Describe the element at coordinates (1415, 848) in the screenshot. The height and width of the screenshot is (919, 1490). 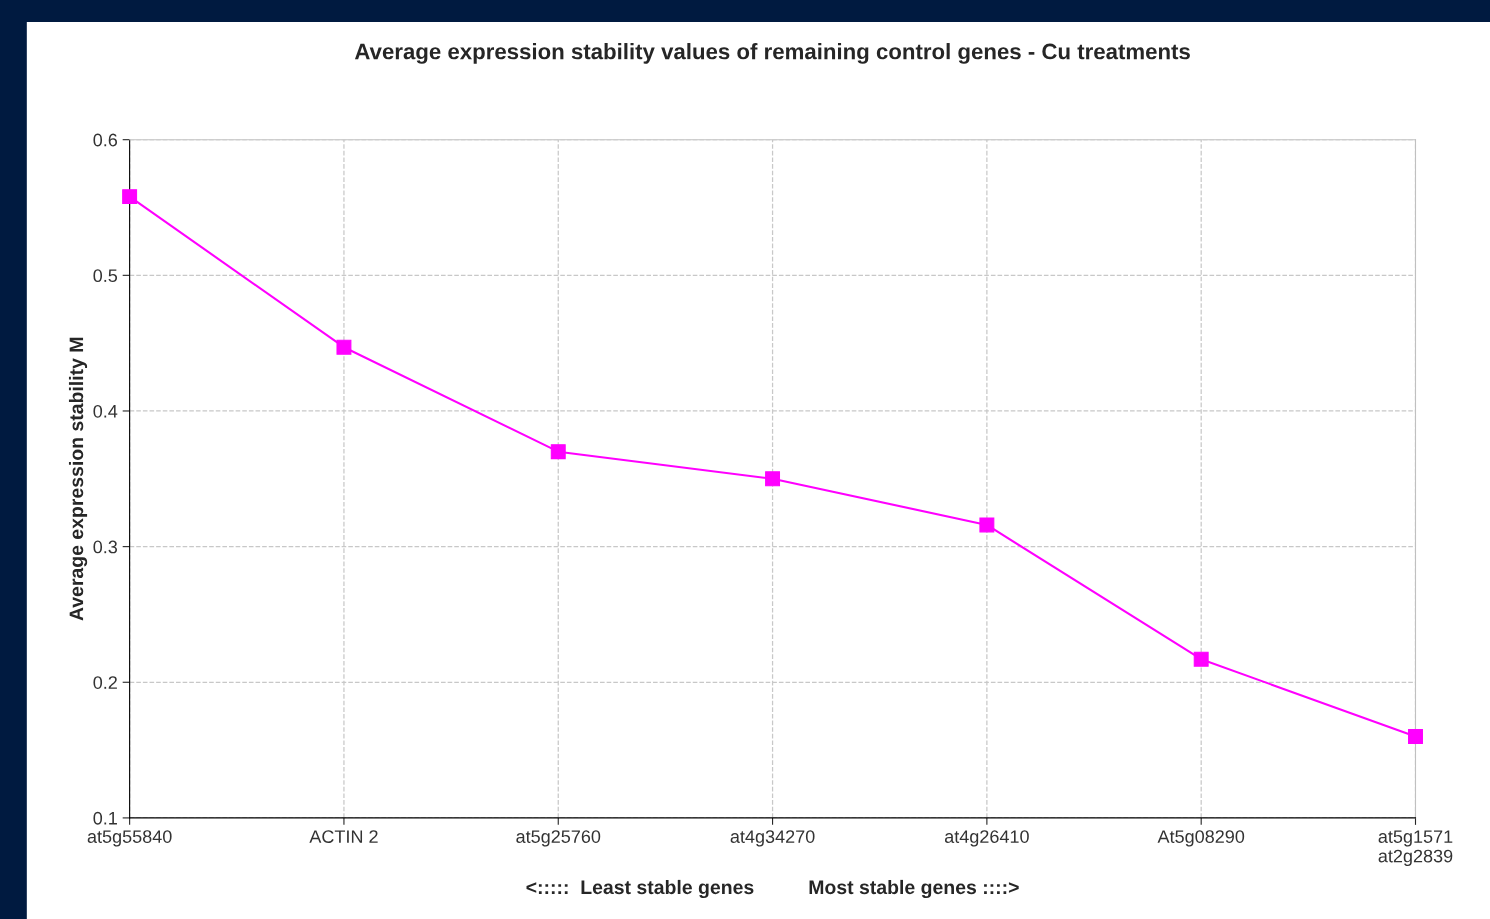
I see `x-tick-label: at5g1571 at2g2839` at that location.